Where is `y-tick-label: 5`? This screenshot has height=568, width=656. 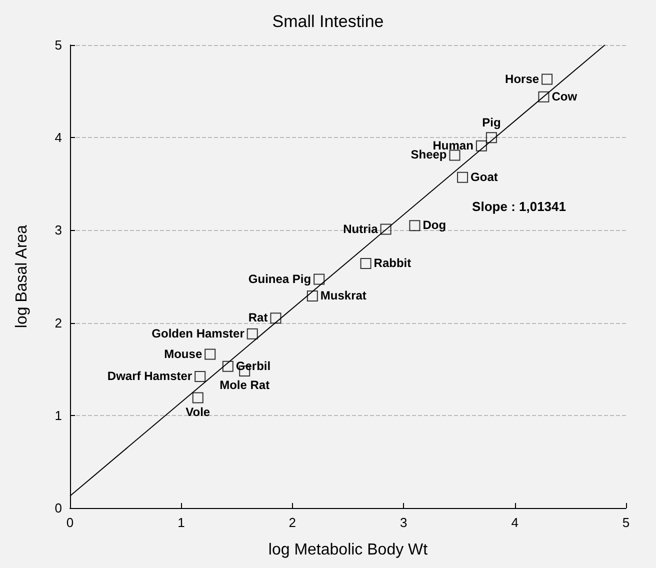
y-tick-label: 5 is located at coordinates (58, 45).